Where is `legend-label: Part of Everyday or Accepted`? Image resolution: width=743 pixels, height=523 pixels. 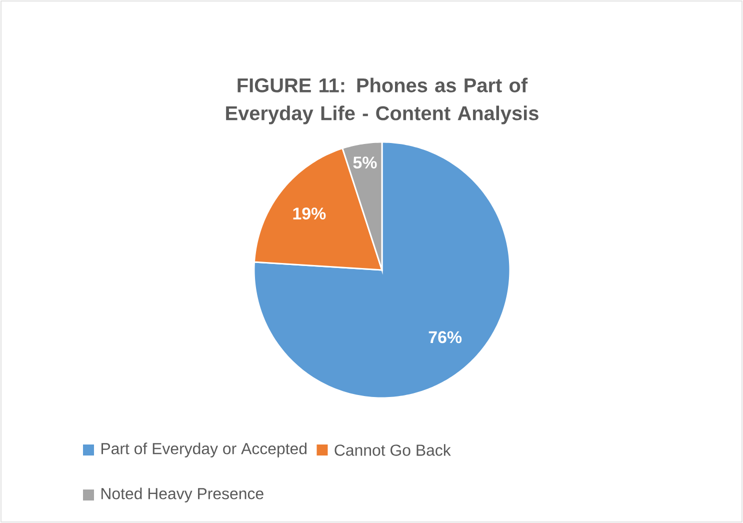
legend-label: Part of Everyday or Accepted is located at coordinates (204, 450).